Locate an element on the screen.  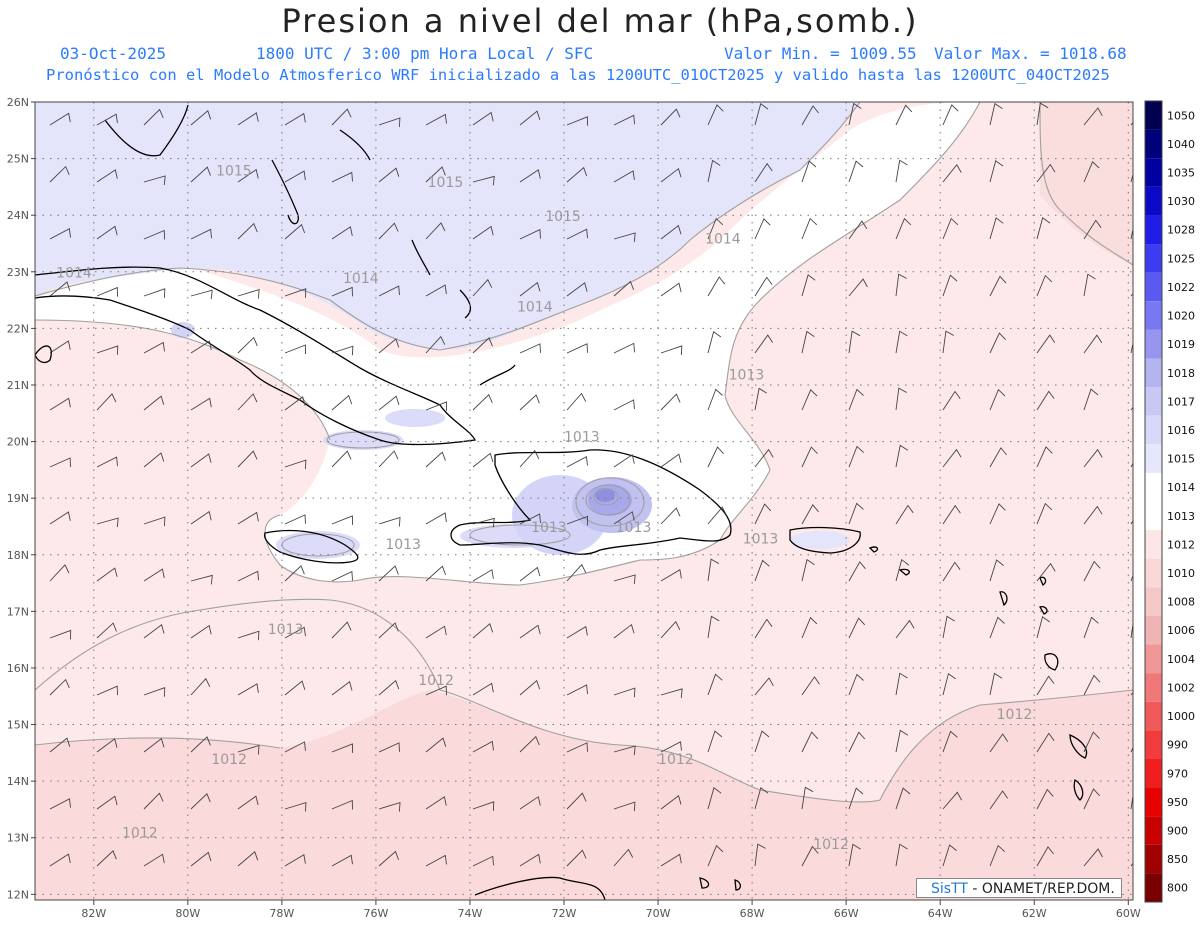
colorbar-label: 1000 is located at coordinates (1181, 716).